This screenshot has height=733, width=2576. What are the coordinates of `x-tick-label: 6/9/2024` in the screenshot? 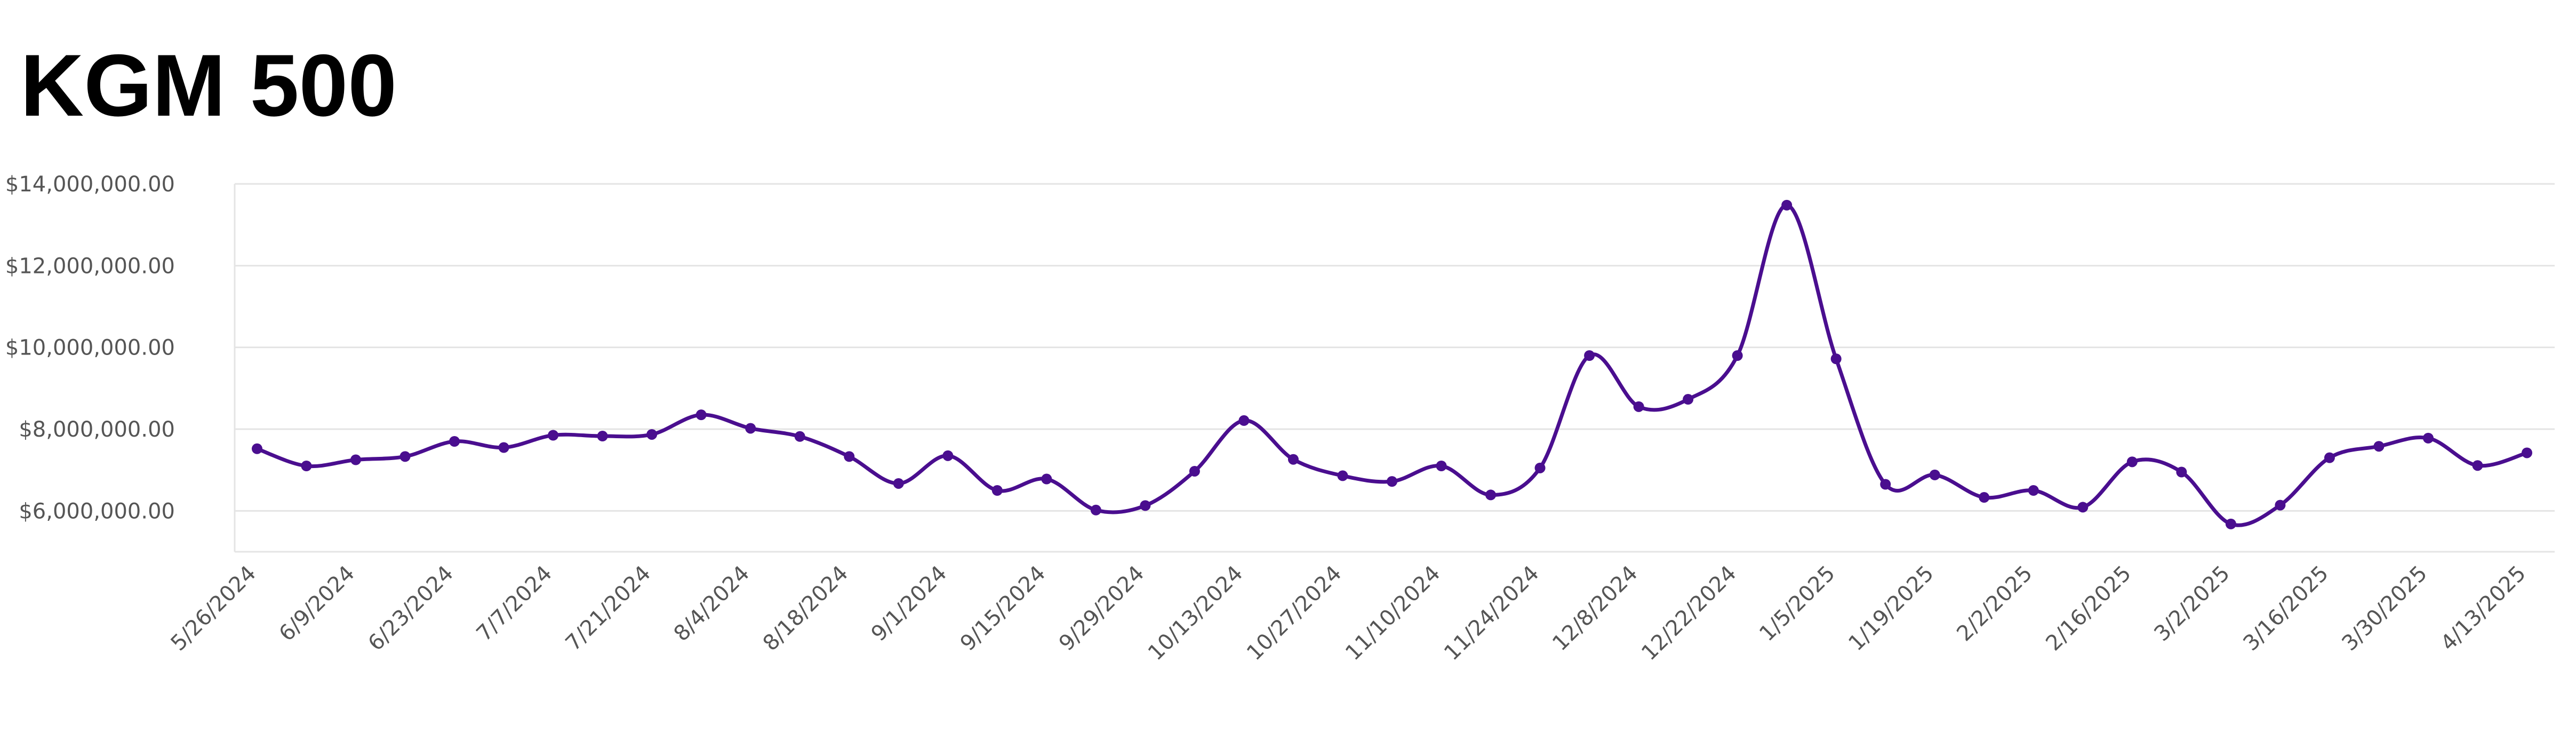 It's located at (317, 604).